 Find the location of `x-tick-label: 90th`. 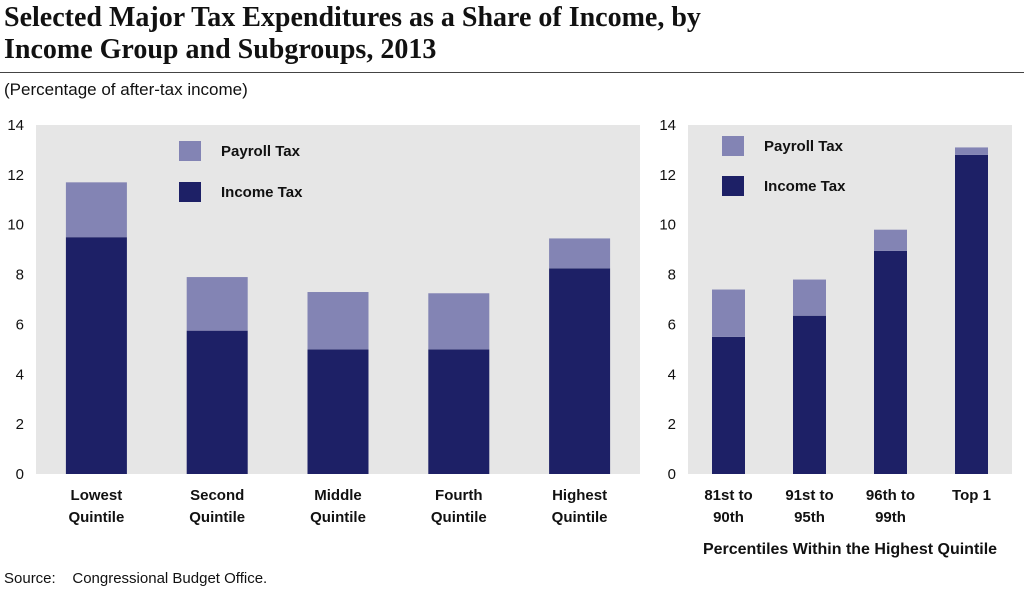

x-tick-label: 90th is located at coordinates (728, 517).